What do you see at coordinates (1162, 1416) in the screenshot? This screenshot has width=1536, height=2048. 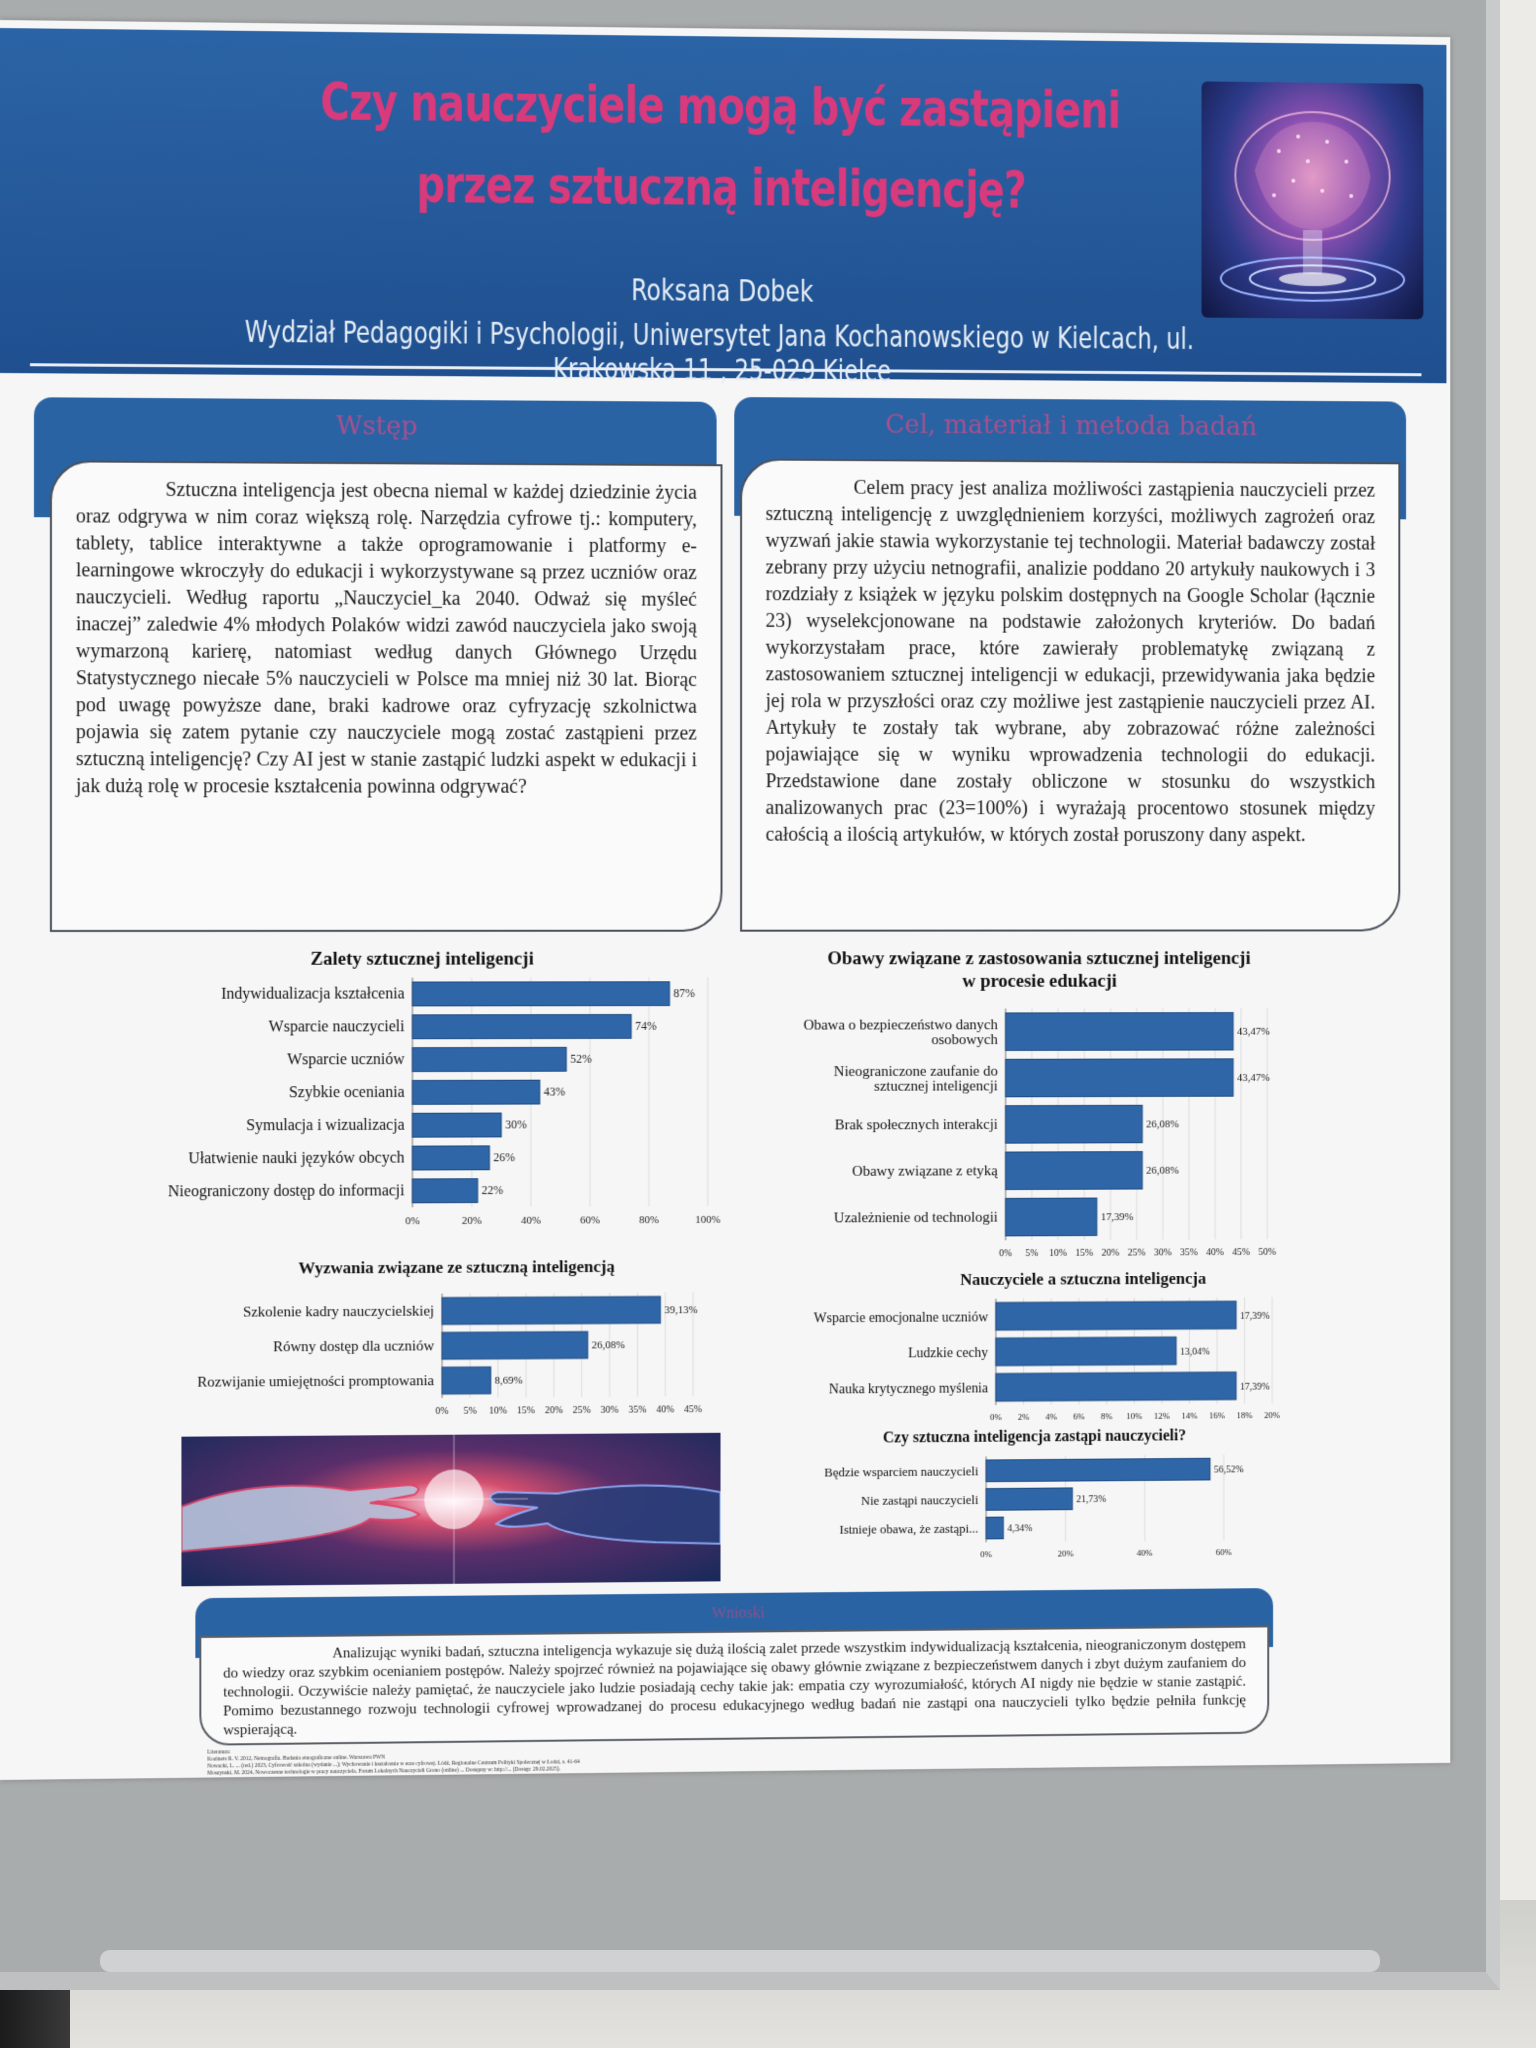 I see `x-tick-label: 12%` at bounding box center [1162, 1416].